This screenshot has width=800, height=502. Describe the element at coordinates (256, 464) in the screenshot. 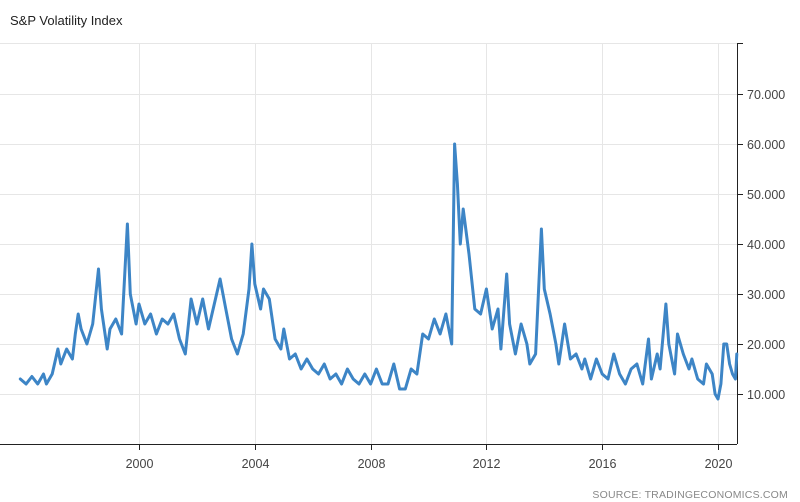

I see `x-tick-label: 2004` at that location.